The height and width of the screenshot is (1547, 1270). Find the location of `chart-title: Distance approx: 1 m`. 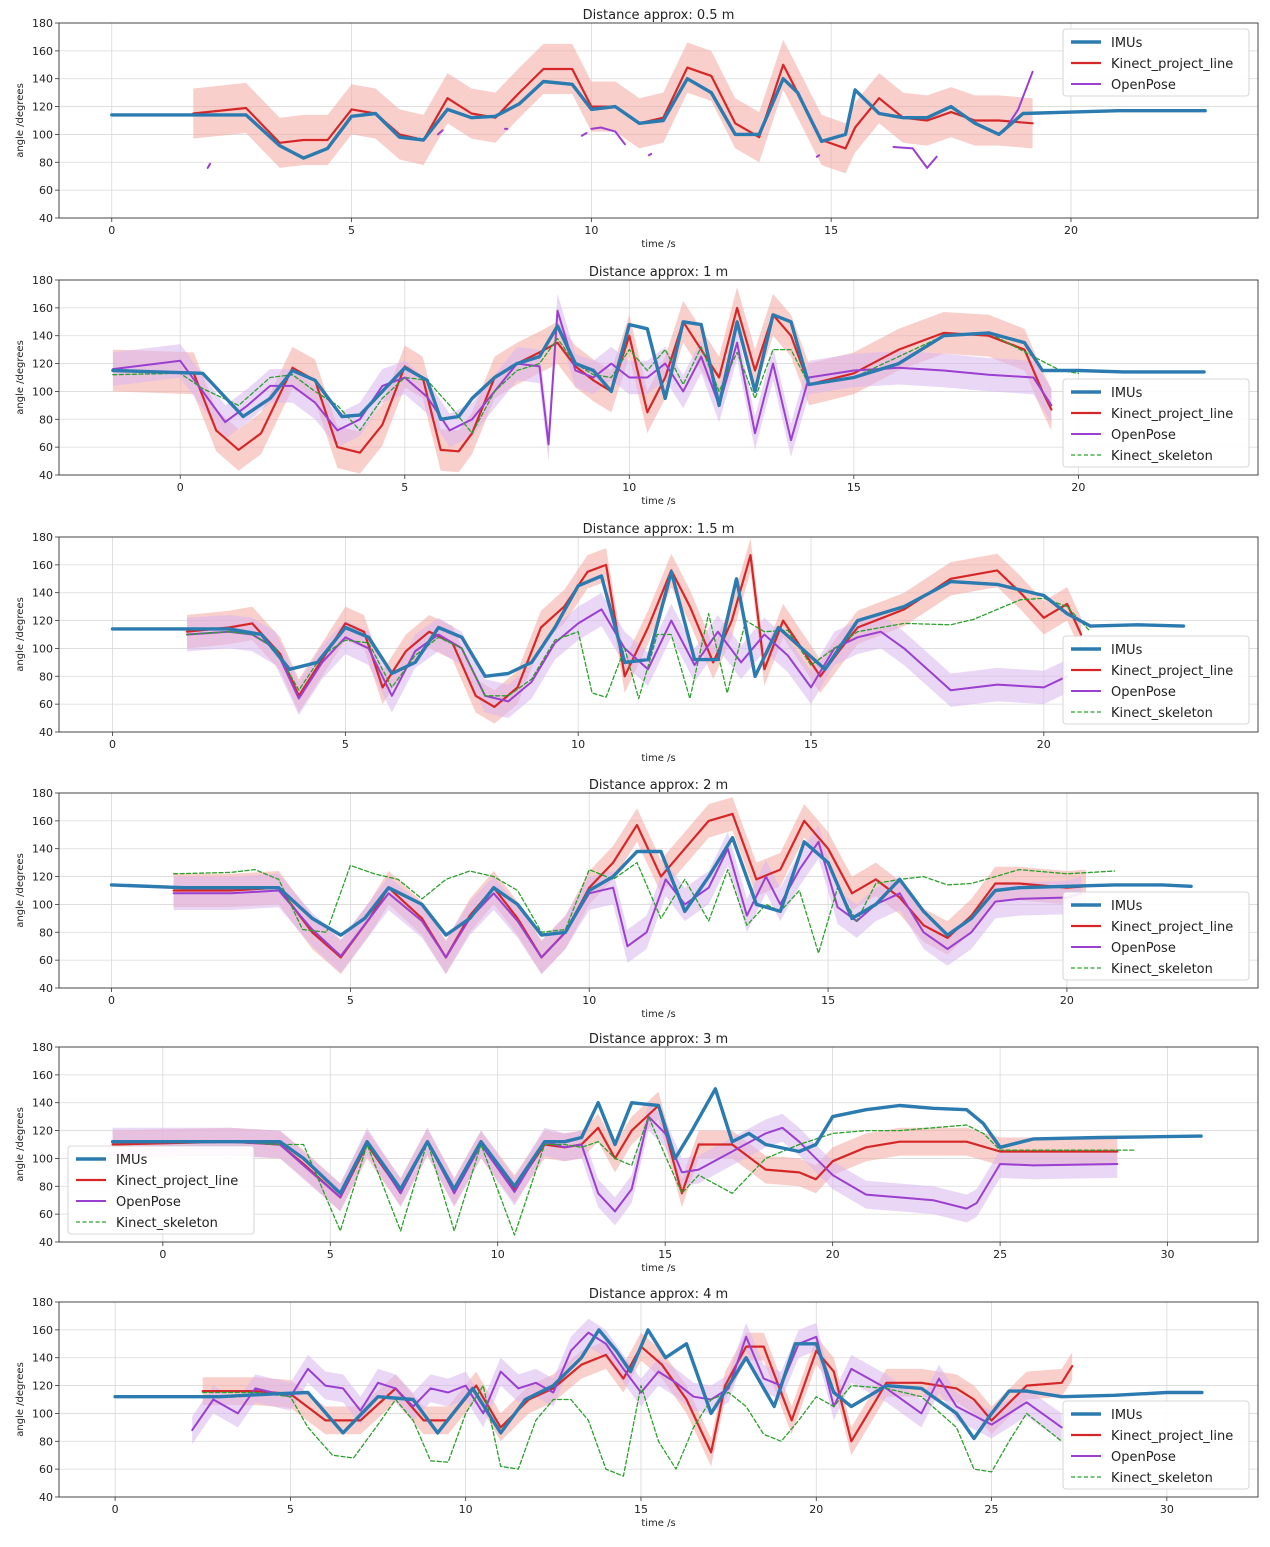

chart-title: Distance approx: 1 m is located at coordinates (658, 272).